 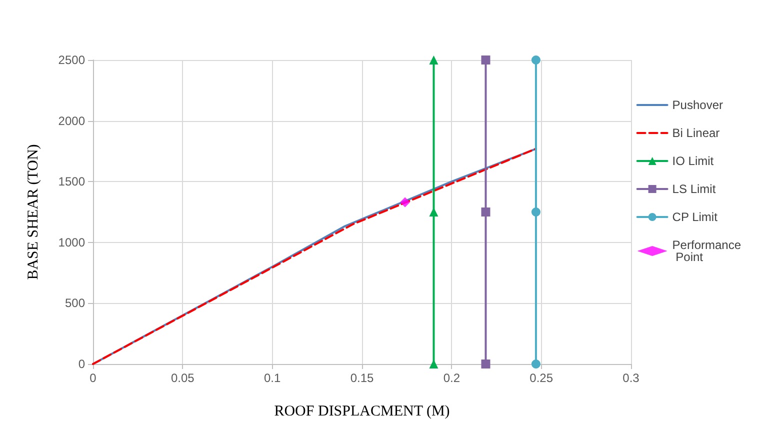 What do you see at coordinates (182, 378) in the screenshot?
I see `x-tick-label: 0.05` at bounding box center [182, 378].